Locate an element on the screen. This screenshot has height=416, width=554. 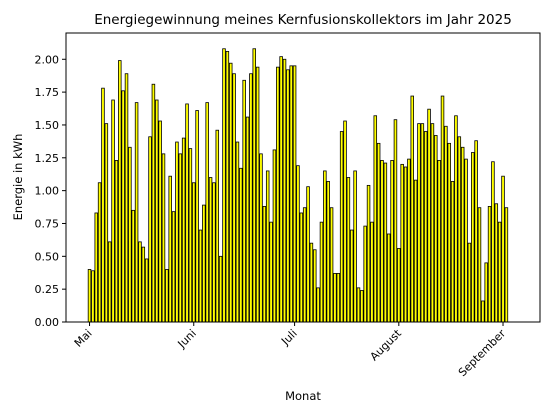
y-tick-label: 1.50 is located at coordinates (47, 125).